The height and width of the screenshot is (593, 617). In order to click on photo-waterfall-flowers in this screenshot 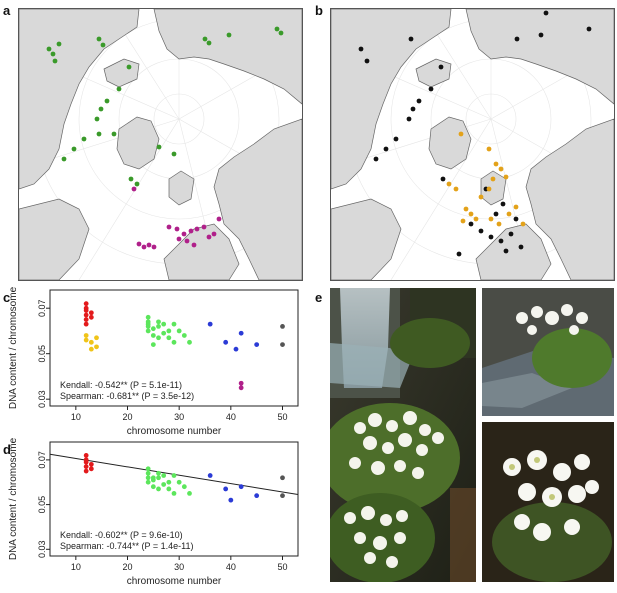, I will do `click(403, 435)`.